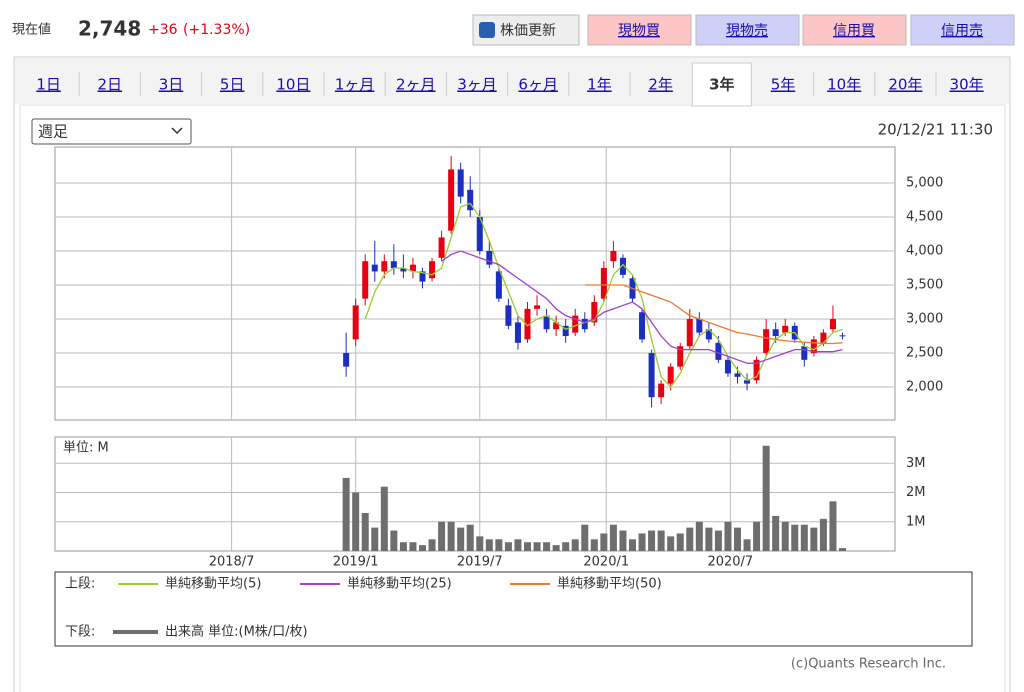  What do you see at coordinates (110, 85) in the screenshot?
I see `tab: 2日` at bounding box center [110, 85].